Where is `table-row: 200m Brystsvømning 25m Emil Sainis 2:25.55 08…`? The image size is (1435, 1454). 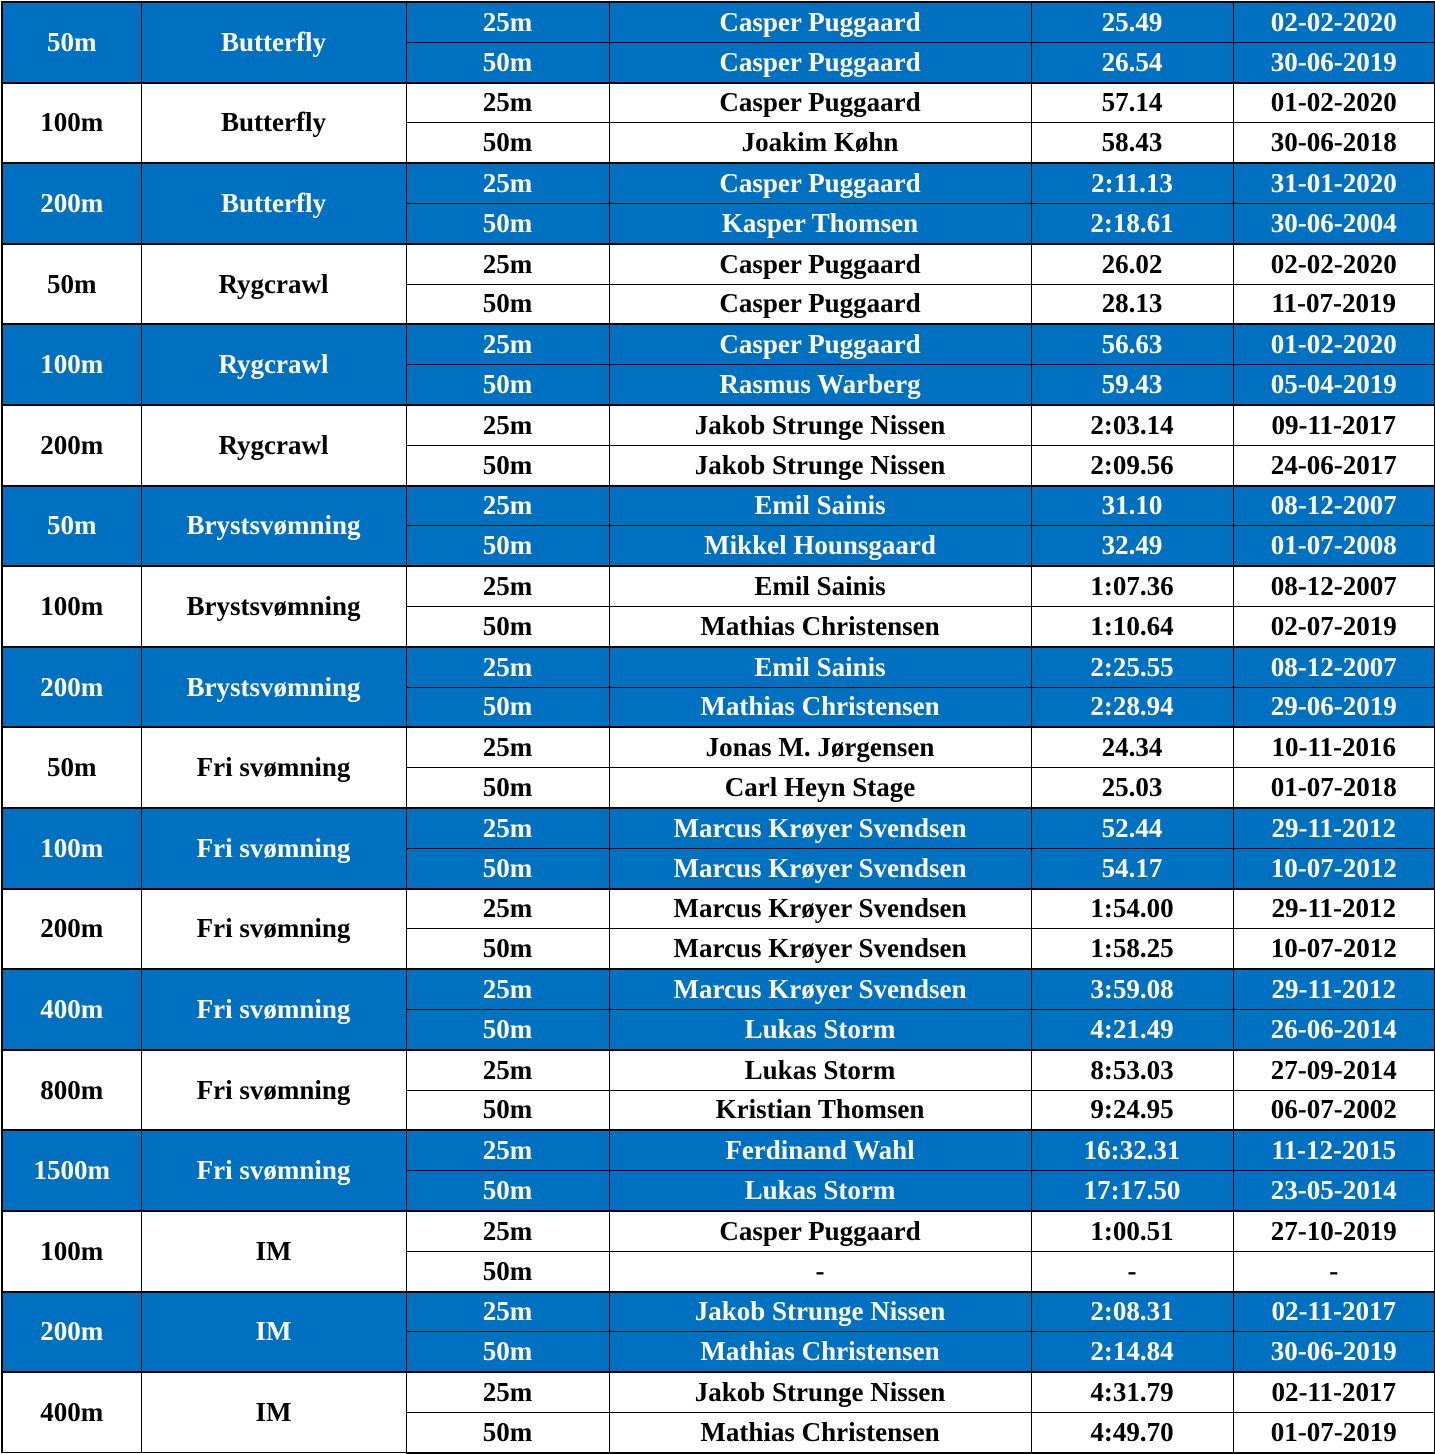
table-row: 200m Brystsvømning 25m Emil Sainis 2:25.55 08… is located at coordinates (718, 686).